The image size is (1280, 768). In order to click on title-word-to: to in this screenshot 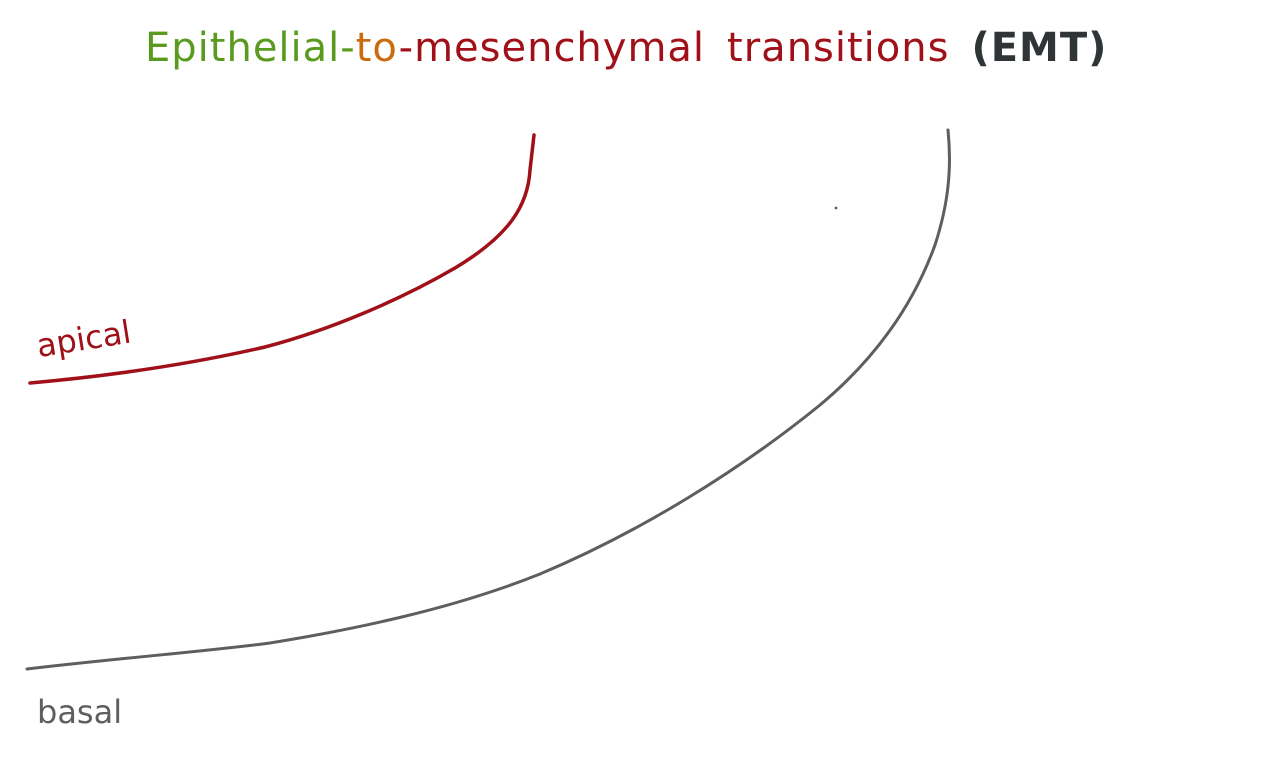, I will do `click(377, 48)`.